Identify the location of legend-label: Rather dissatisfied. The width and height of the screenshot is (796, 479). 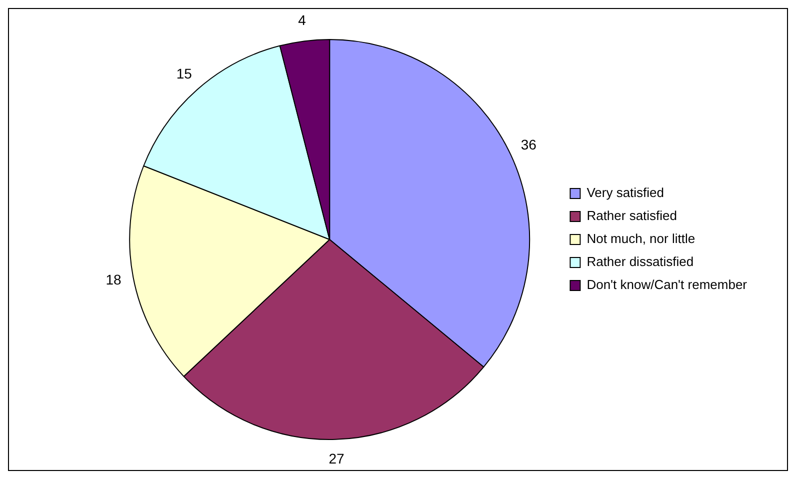
(640, 262).